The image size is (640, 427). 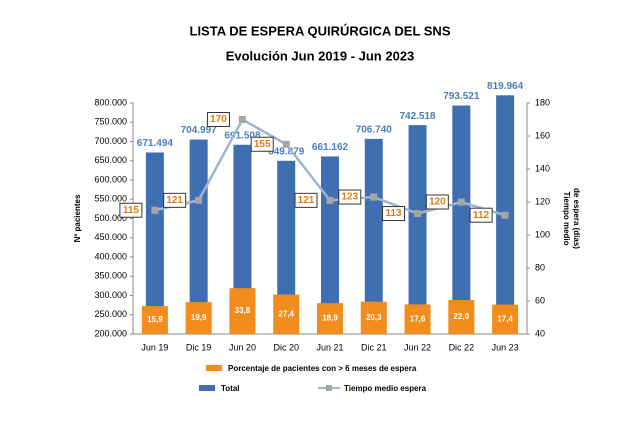 I want to click on x-tick-label: Jun 20, so click(x=242, y=347).